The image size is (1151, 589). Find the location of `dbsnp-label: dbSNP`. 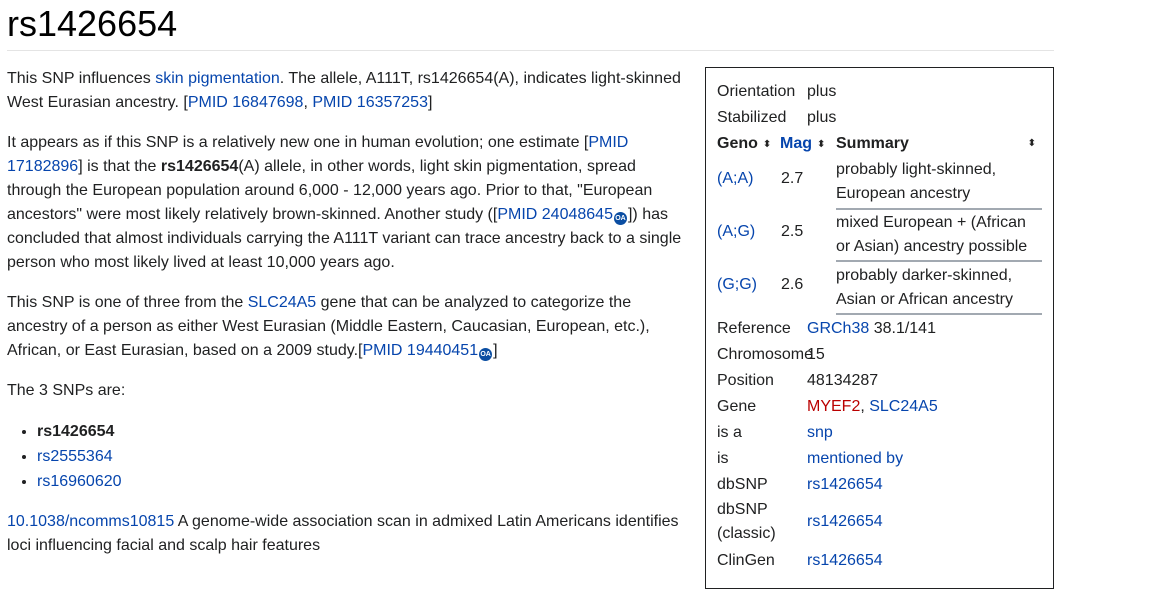

dbsnp-label: dbSNP is located at coordinates (742, 484).